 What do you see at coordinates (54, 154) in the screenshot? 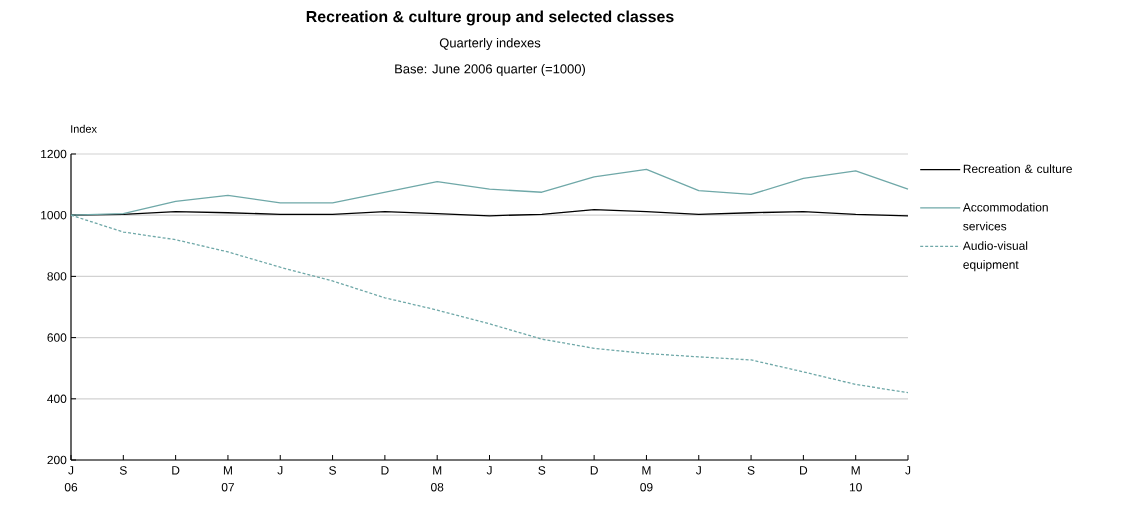
I see `y-tick-label: 1200` at bounding box center [54, 154].